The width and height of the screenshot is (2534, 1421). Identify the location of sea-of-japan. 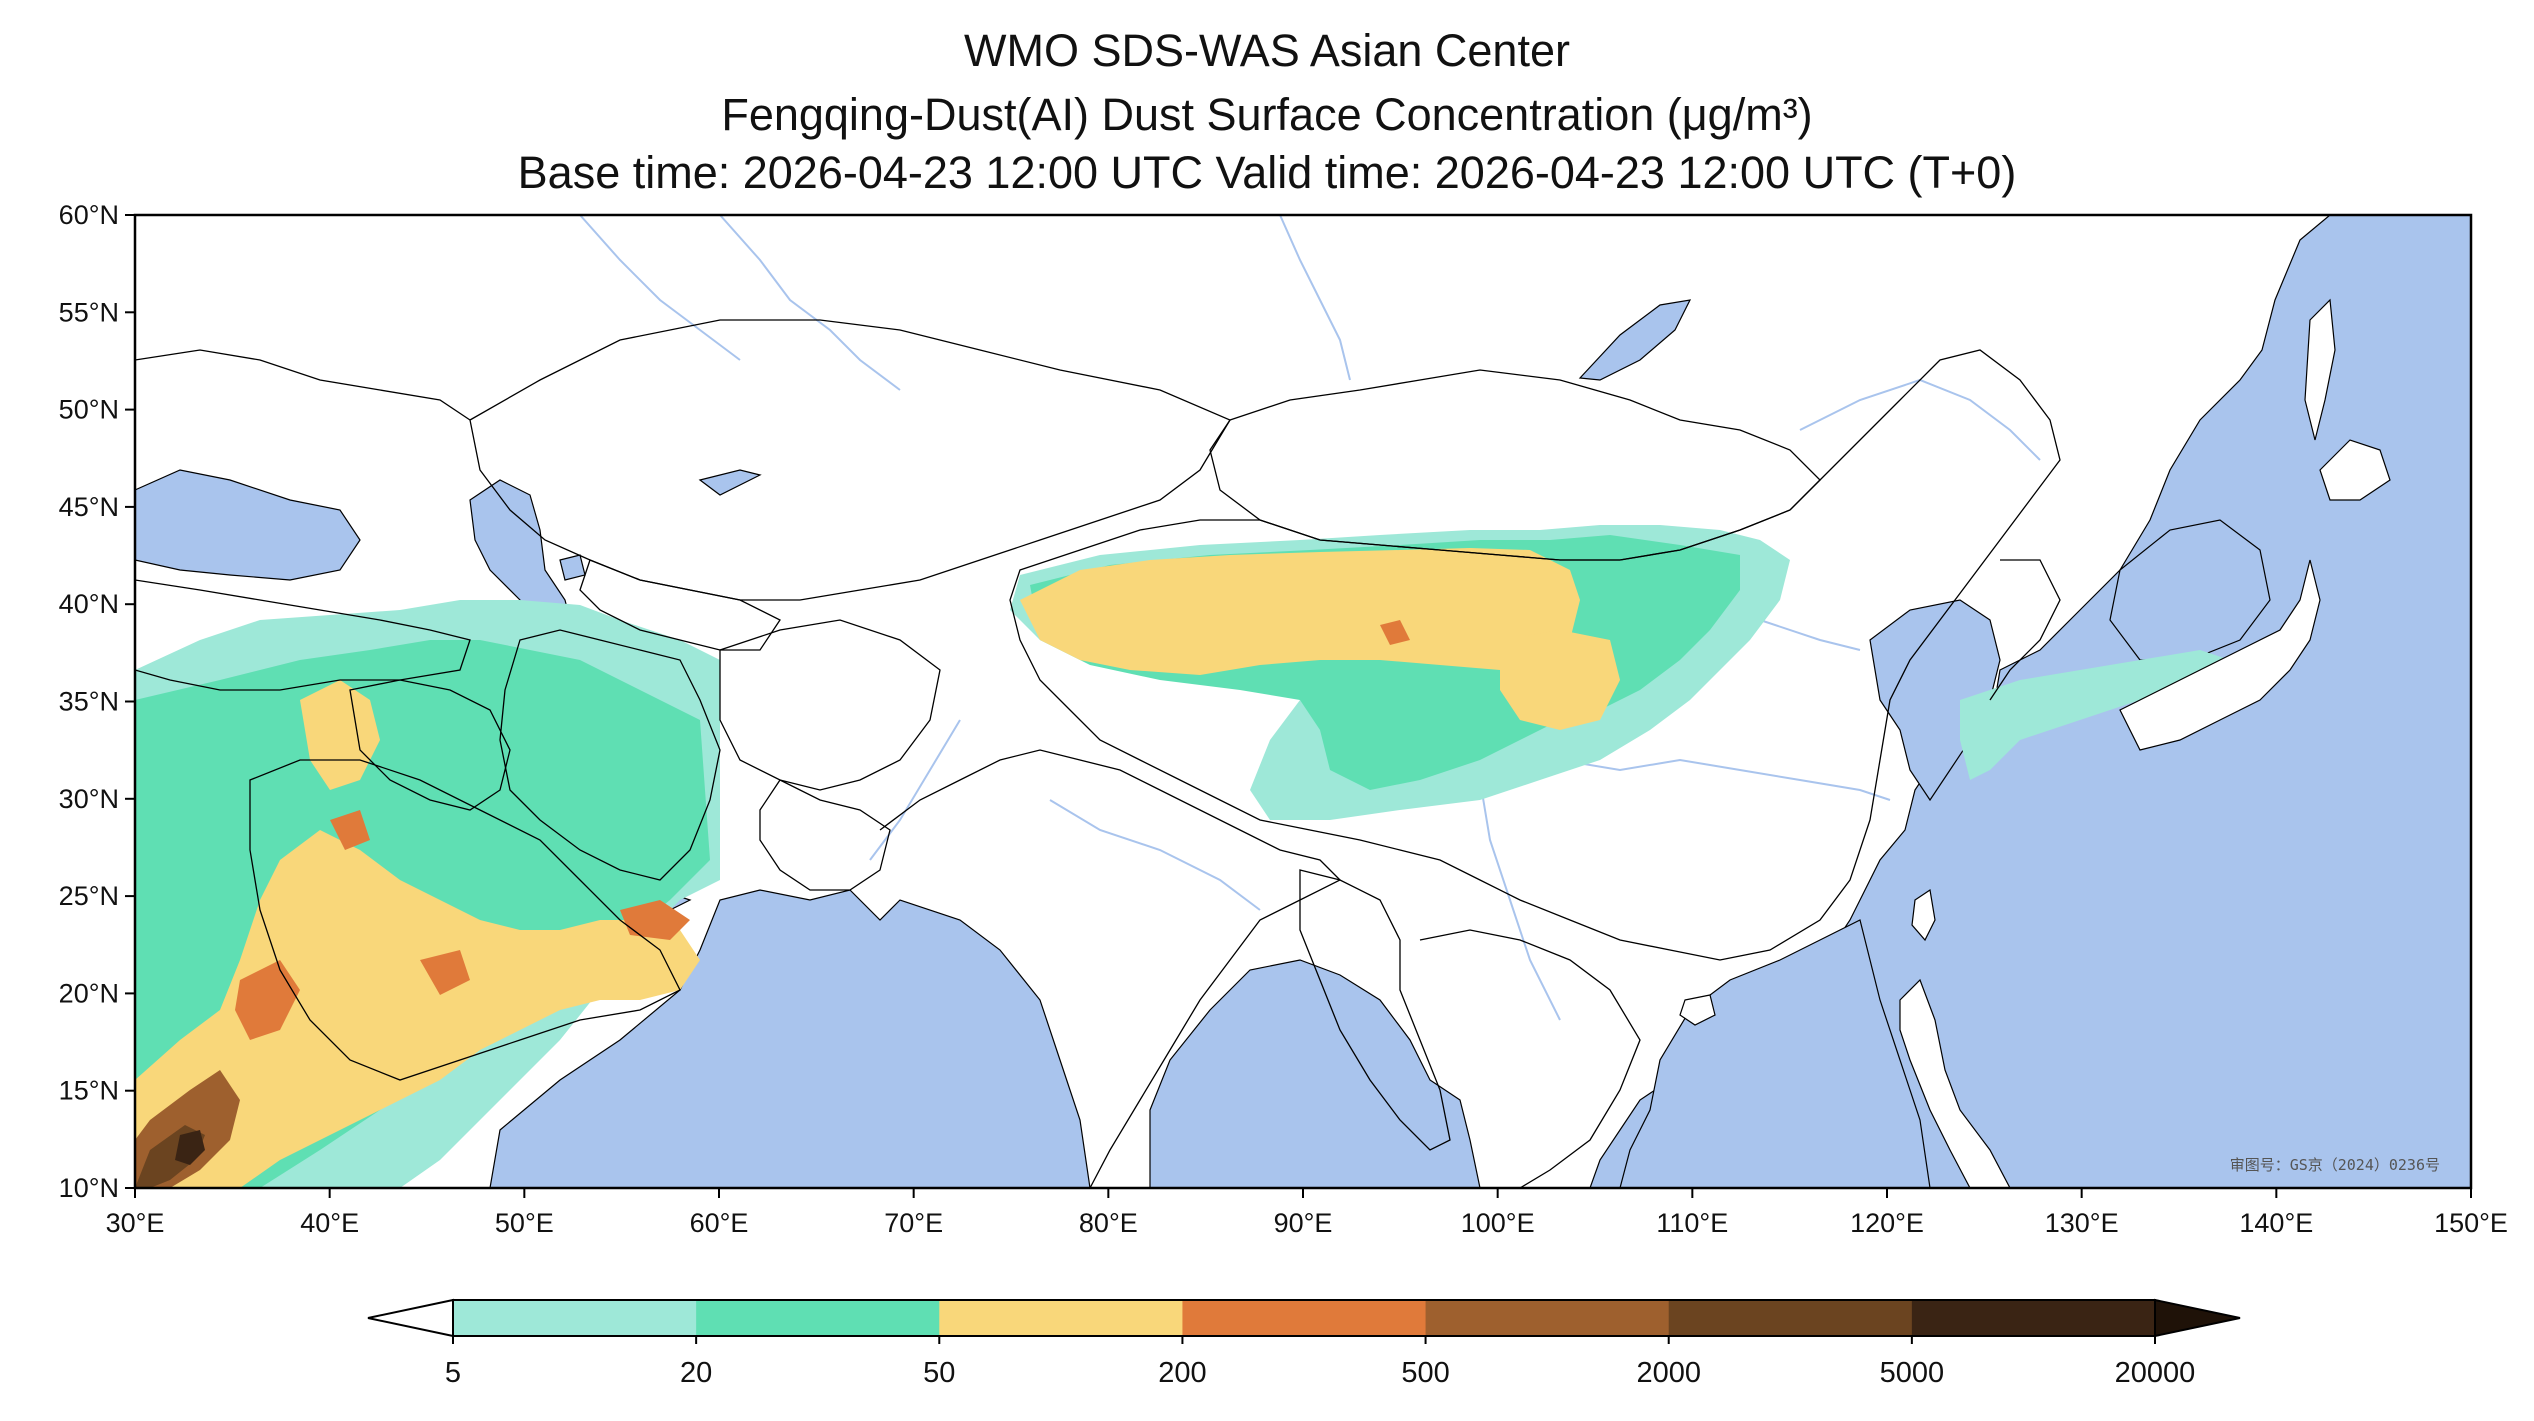
(2190, 590).